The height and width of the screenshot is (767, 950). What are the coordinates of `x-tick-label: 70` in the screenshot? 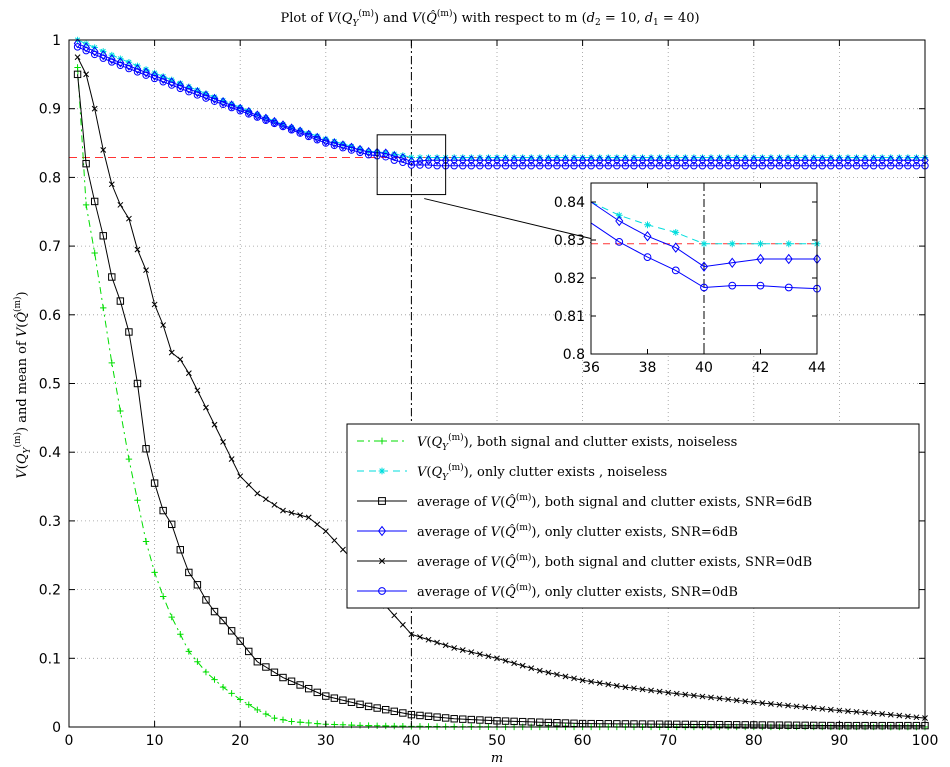 It's located at (668, 741).